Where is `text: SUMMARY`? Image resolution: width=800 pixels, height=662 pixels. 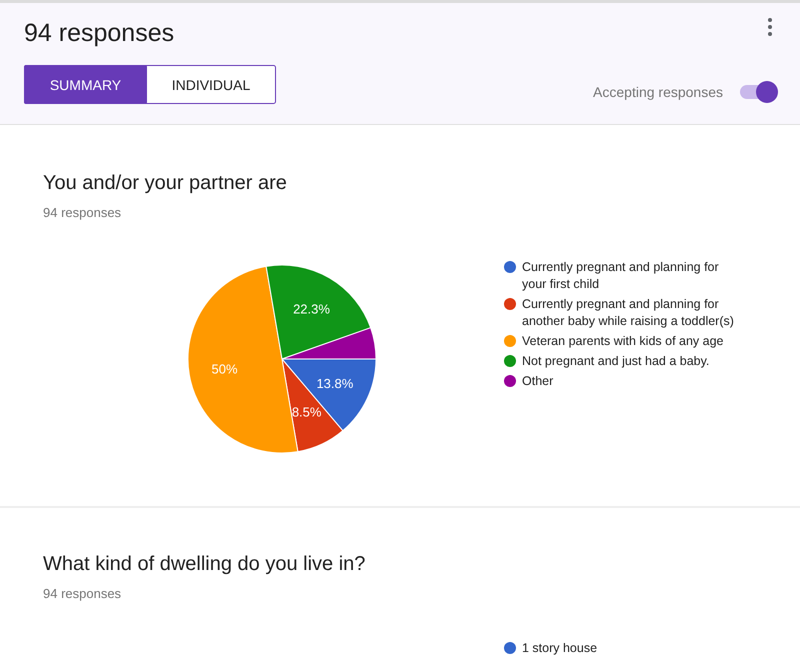
text: SUMMARY is located at coordinates (86, 85).